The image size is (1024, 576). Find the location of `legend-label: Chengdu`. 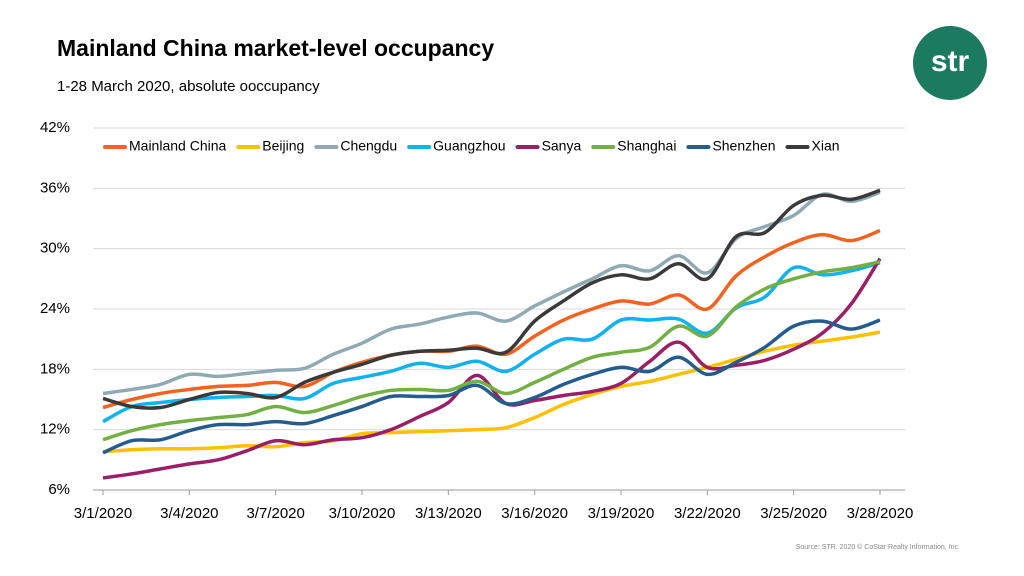

legend-label: Chengdu is located at coordinates (368, 146).